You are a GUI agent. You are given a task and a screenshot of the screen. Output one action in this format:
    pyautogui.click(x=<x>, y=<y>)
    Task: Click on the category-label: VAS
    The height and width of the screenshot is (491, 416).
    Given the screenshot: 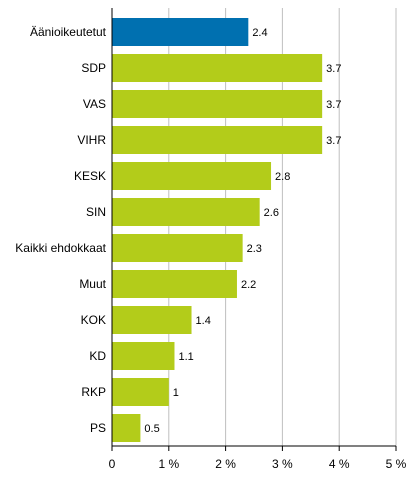 What is the action you would take?
    pyautogui.click(x=94, y=104)
    